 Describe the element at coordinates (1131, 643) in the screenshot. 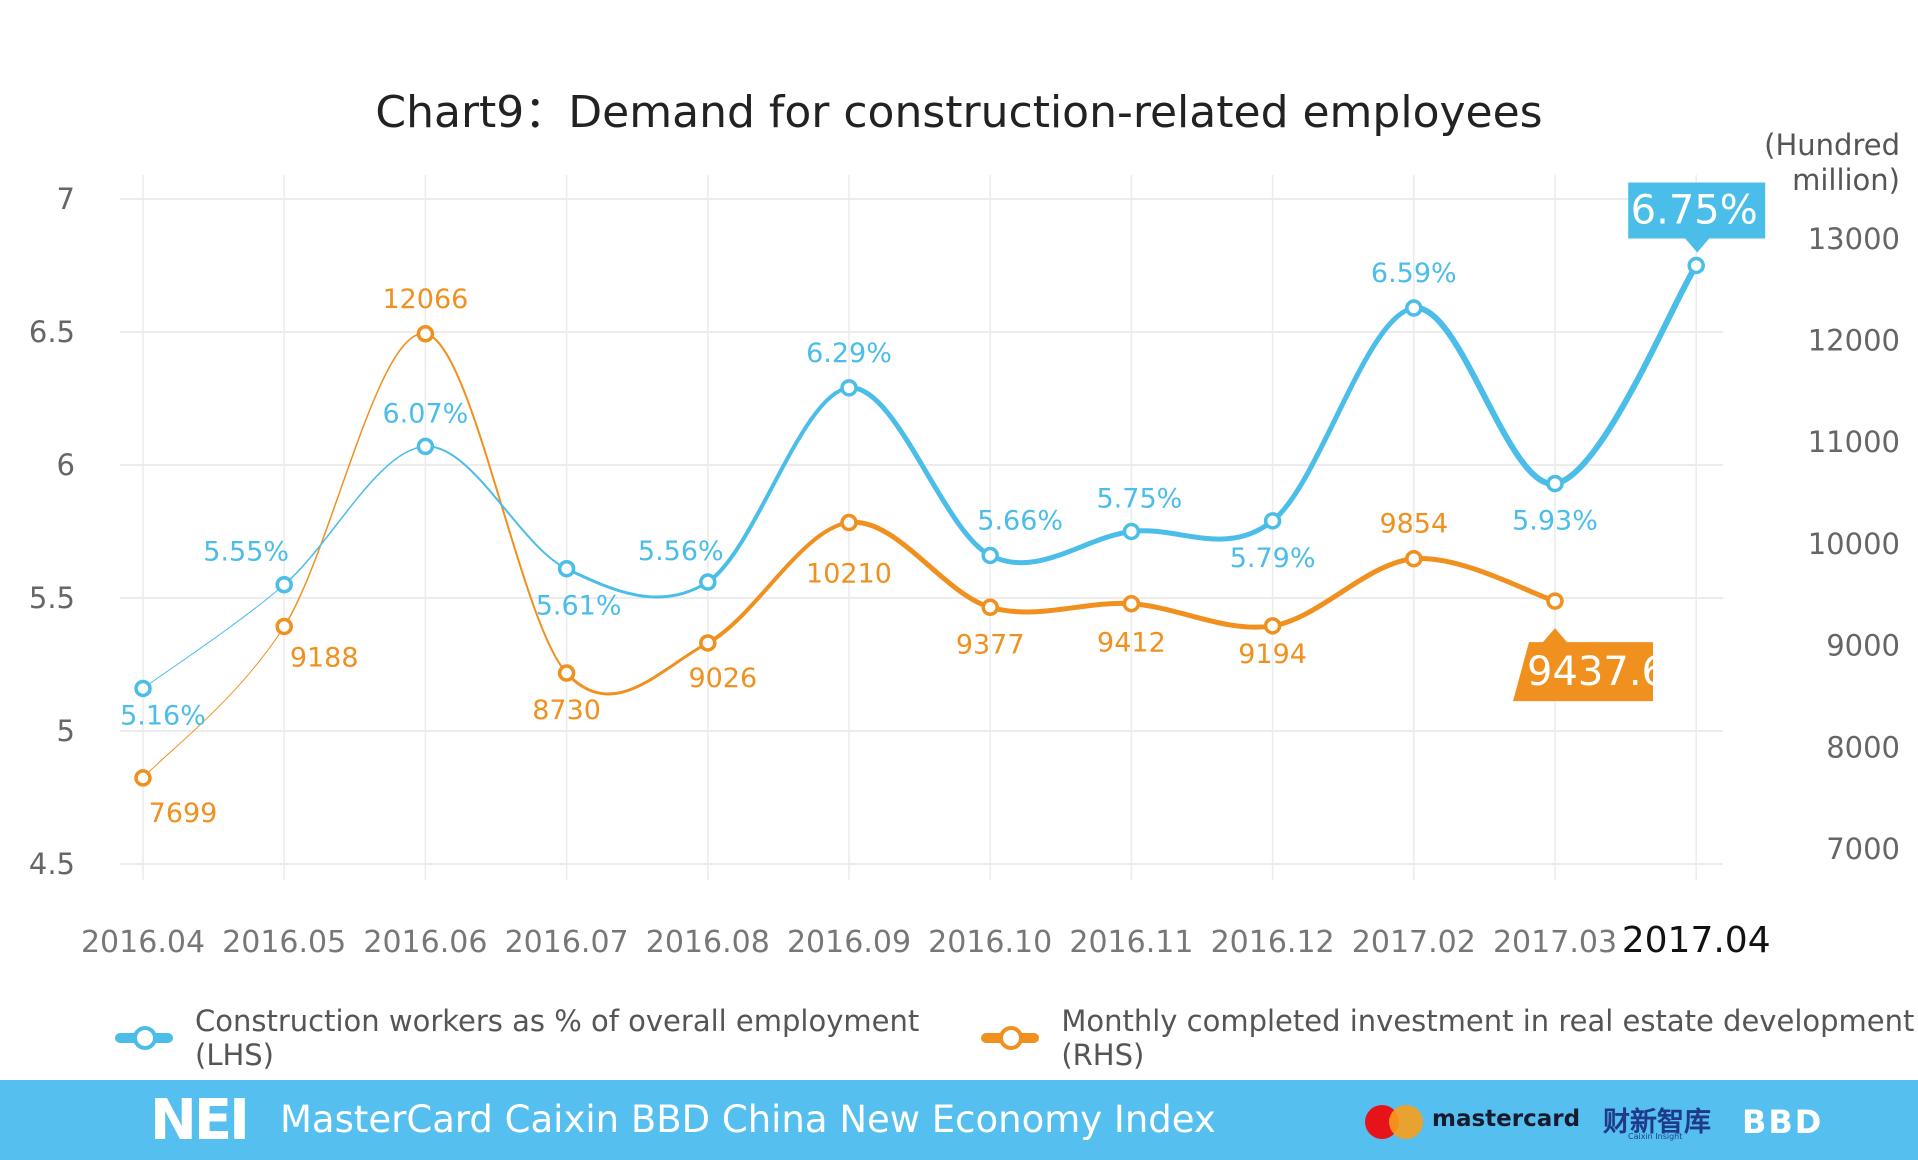

I see `orange-data-label: 9412` at that location.